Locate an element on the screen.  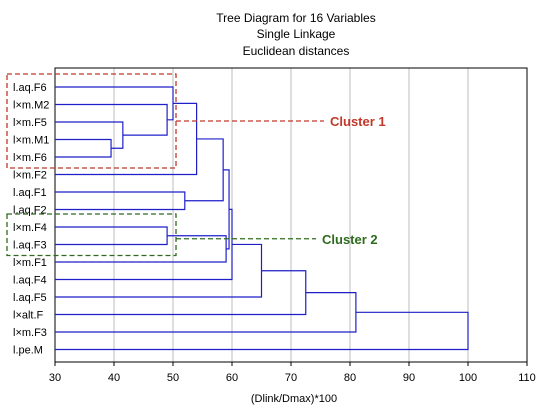
leaf-label: l×m.F2 is located at coordinates (30, 176).